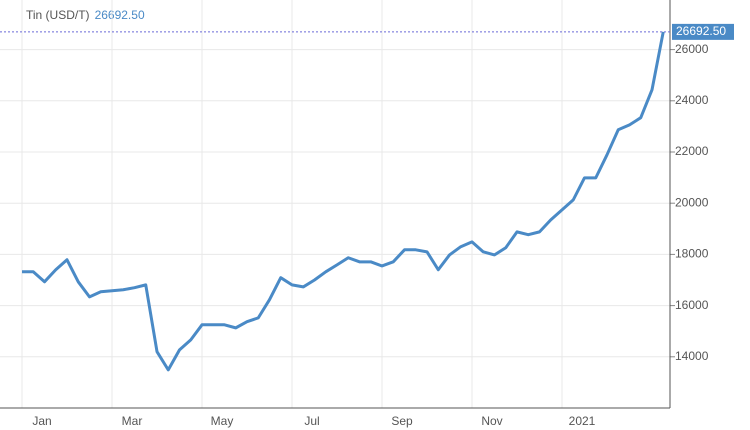 This screenshot has height=430, width=750. Describe the element at coordinates (692, 356) in the screenshot. I see `y-tick-label: 14000` at that location.